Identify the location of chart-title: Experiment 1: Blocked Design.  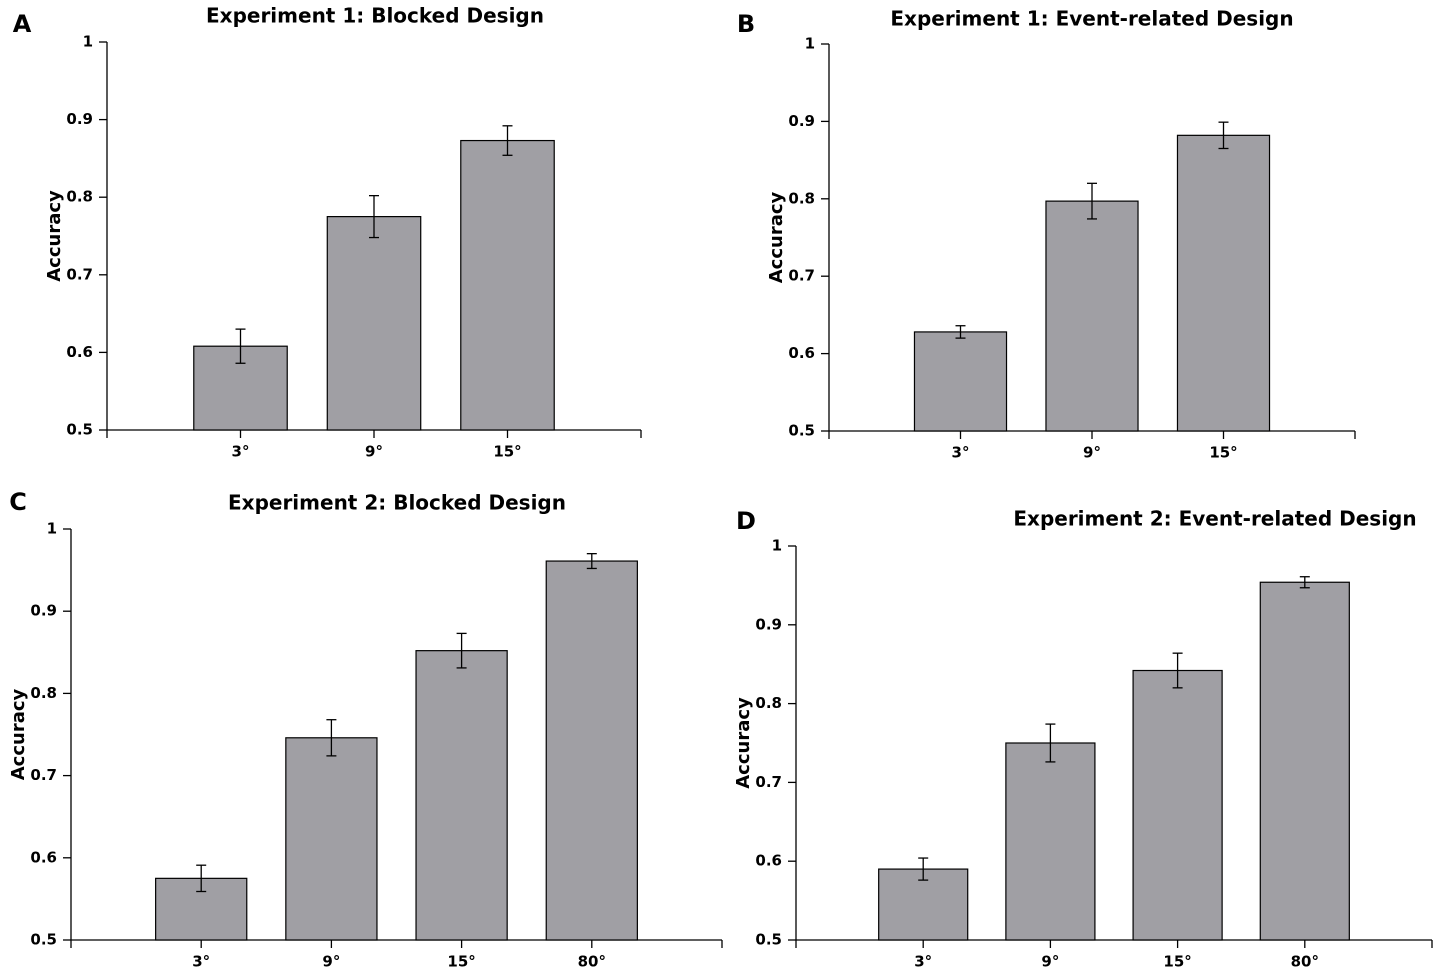
(375, 16).